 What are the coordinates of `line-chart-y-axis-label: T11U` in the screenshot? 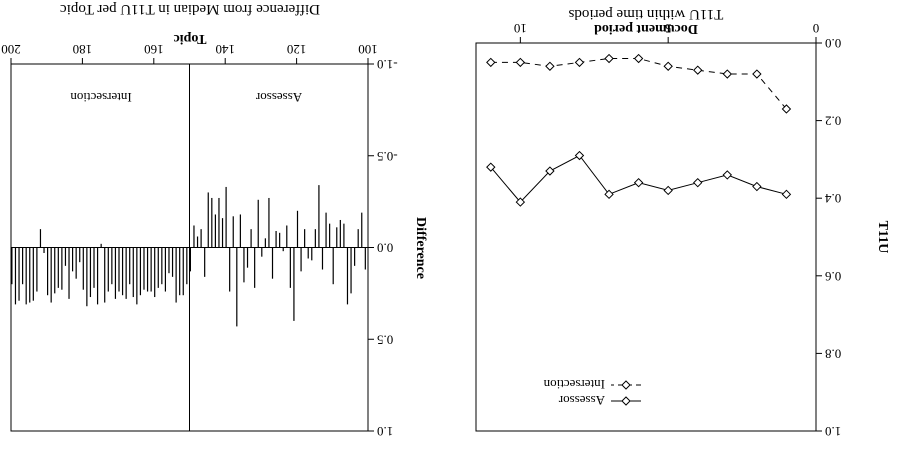 It's located at (882, 237).